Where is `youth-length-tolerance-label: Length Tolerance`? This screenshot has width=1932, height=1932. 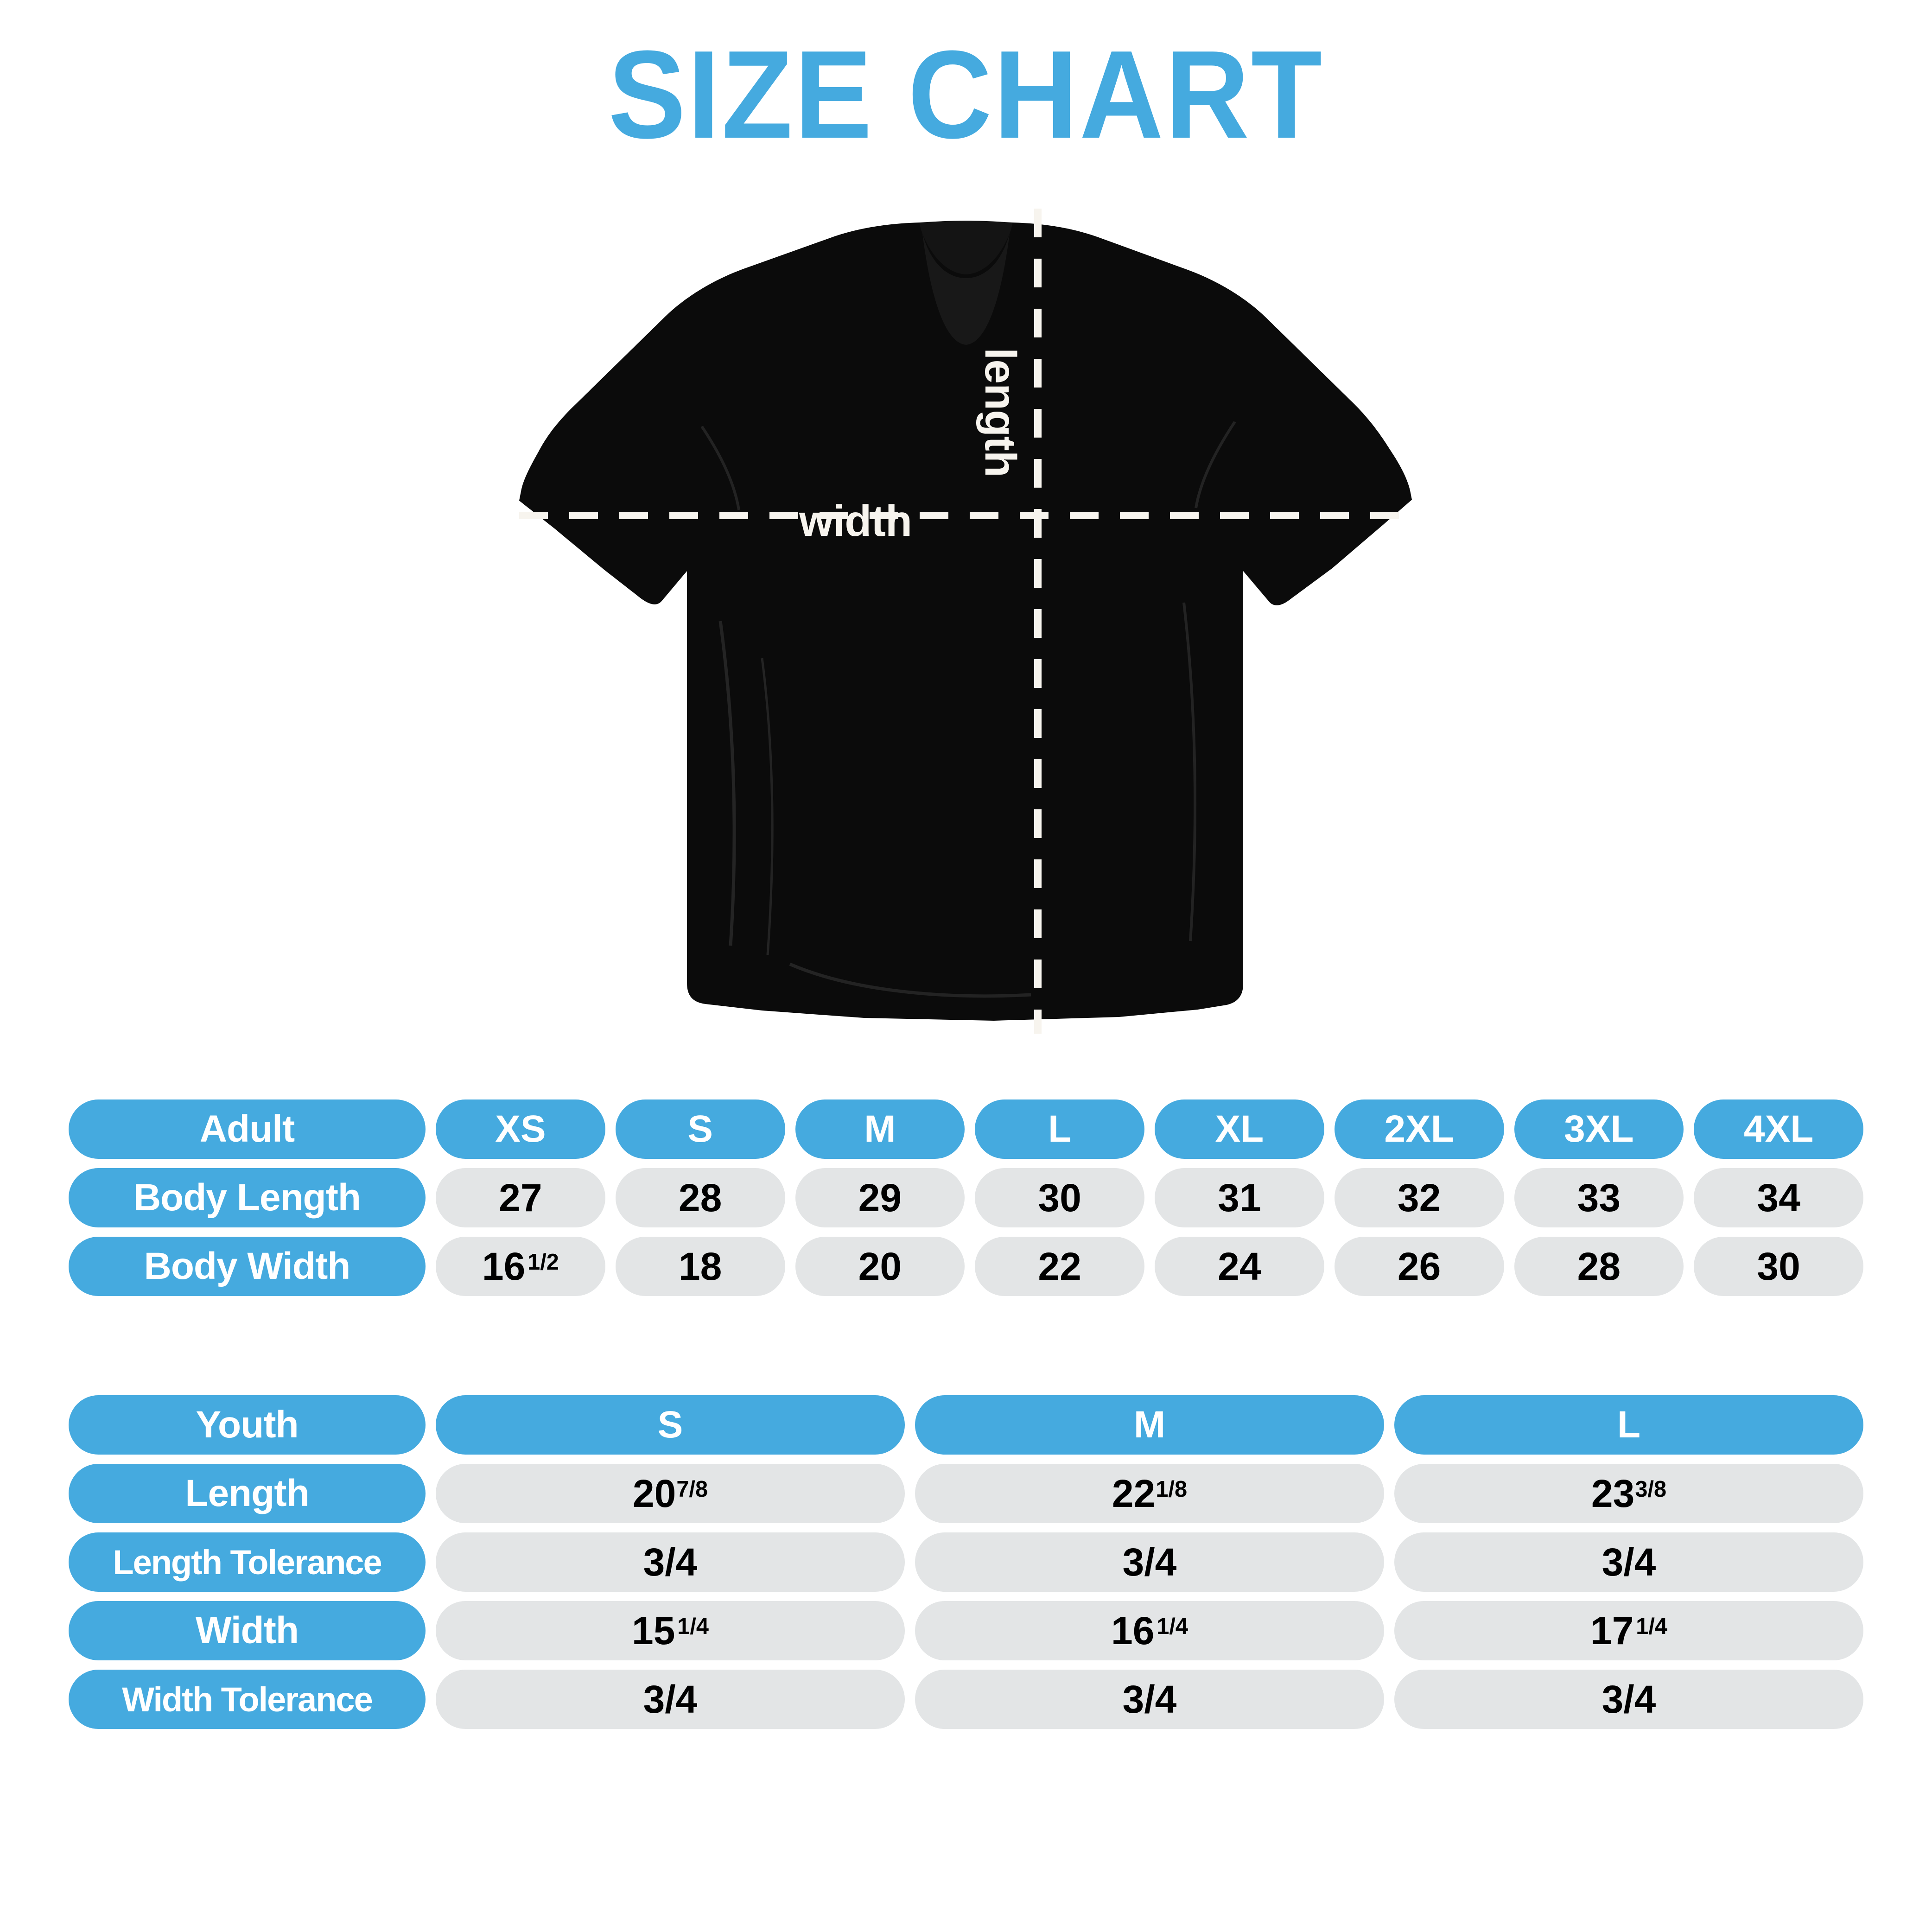 youth-length-tolerance-label: Length Tolerance is located at coordinates (247, 1562).